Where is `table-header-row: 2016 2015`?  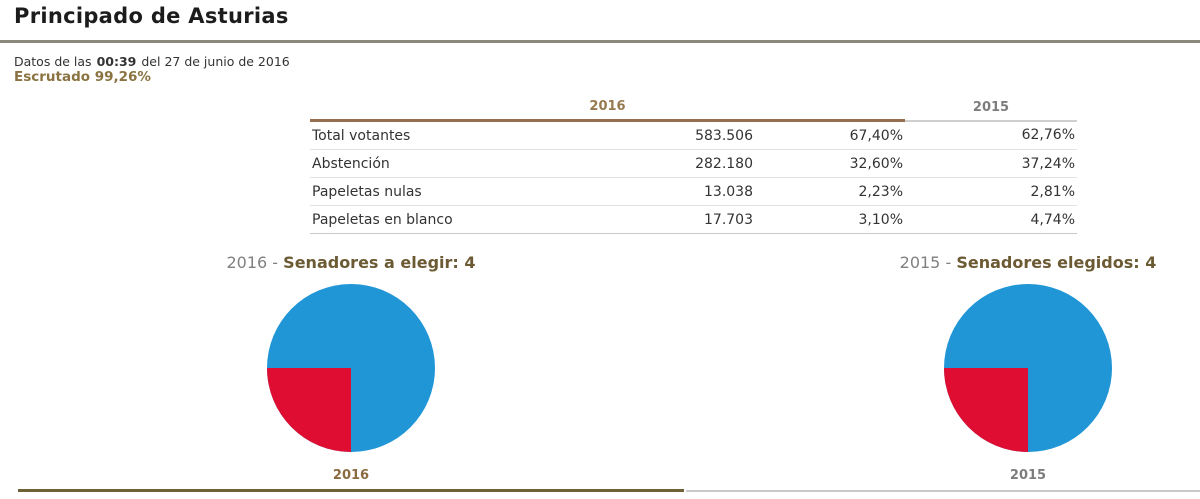
table-header-row: 2016 2015 is located at coordinates (693, 109).